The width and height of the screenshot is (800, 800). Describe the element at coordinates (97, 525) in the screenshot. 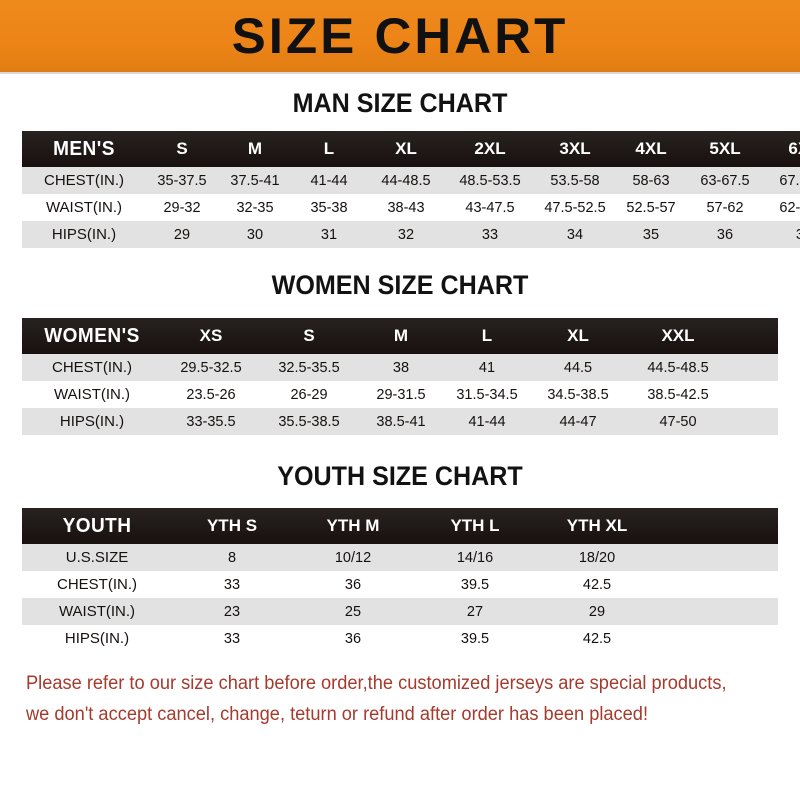

I see `row-label-header: YOUTH` at that location.